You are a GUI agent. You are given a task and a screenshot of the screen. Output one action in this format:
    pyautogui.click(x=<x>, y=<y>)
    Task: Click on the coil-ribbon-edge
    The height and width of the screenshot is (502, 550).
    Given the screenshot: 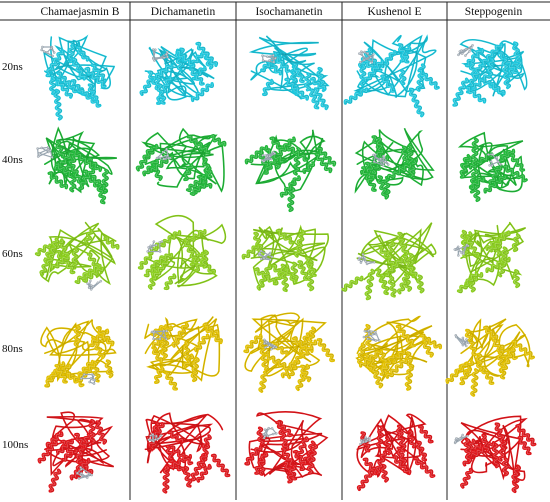 What is the action you would take?
    pyautogui.click(x=289, y=67)
    